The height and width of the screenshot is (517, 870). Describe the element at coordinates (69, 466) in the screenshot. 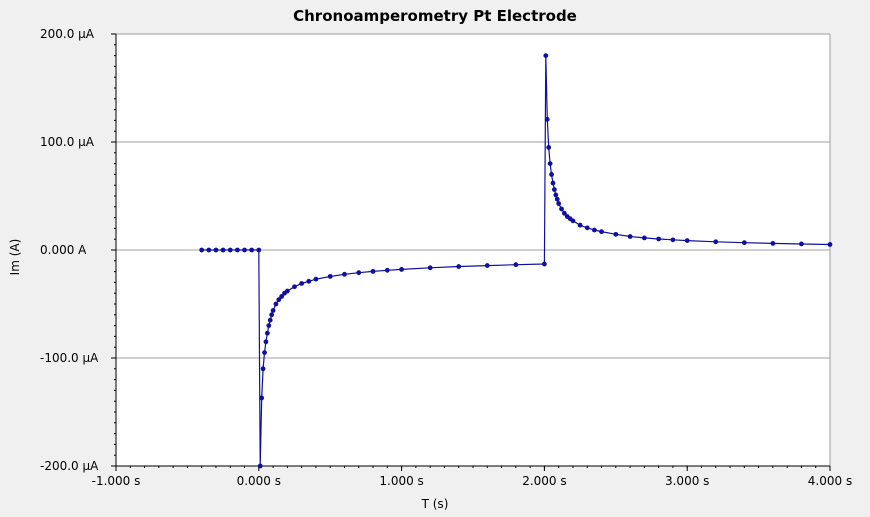

I see `y-tick-label-4: -200.0 µA` at that location.